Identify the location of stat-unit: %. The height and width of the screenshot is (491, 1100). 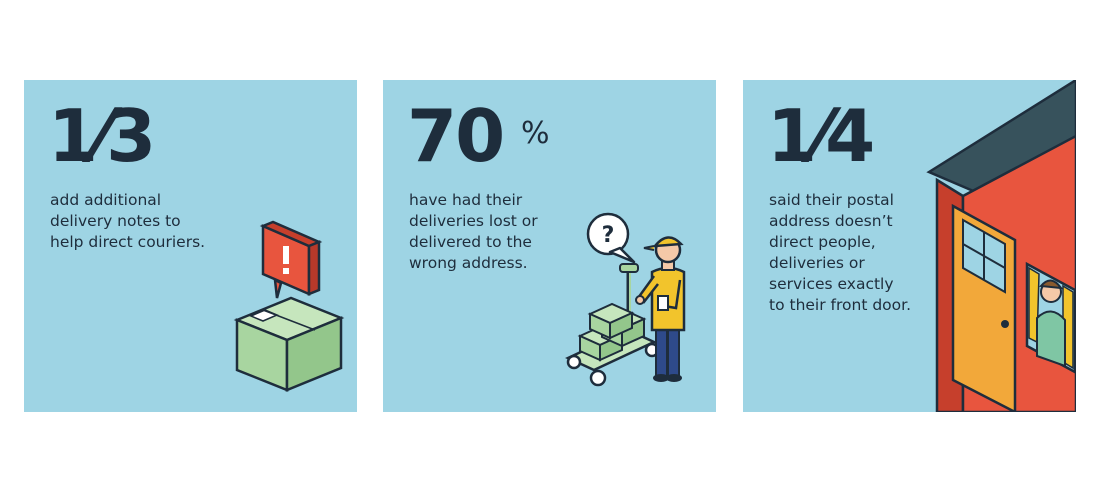
(535, 133).